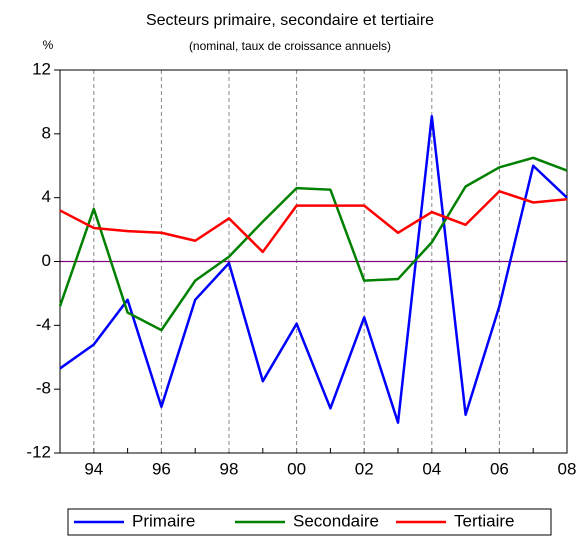 The height and width of the screenshot is (536, 581). I want to click on y-unit: %, so click(48, 45).